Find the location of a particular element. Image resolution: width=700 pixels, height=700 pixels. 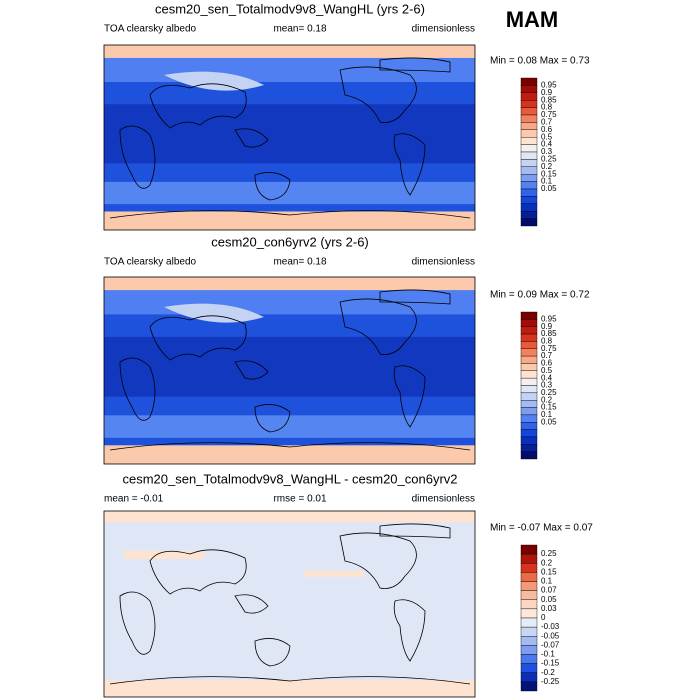

left-label: mean = -0.01 is located at coordinates (134, 499).